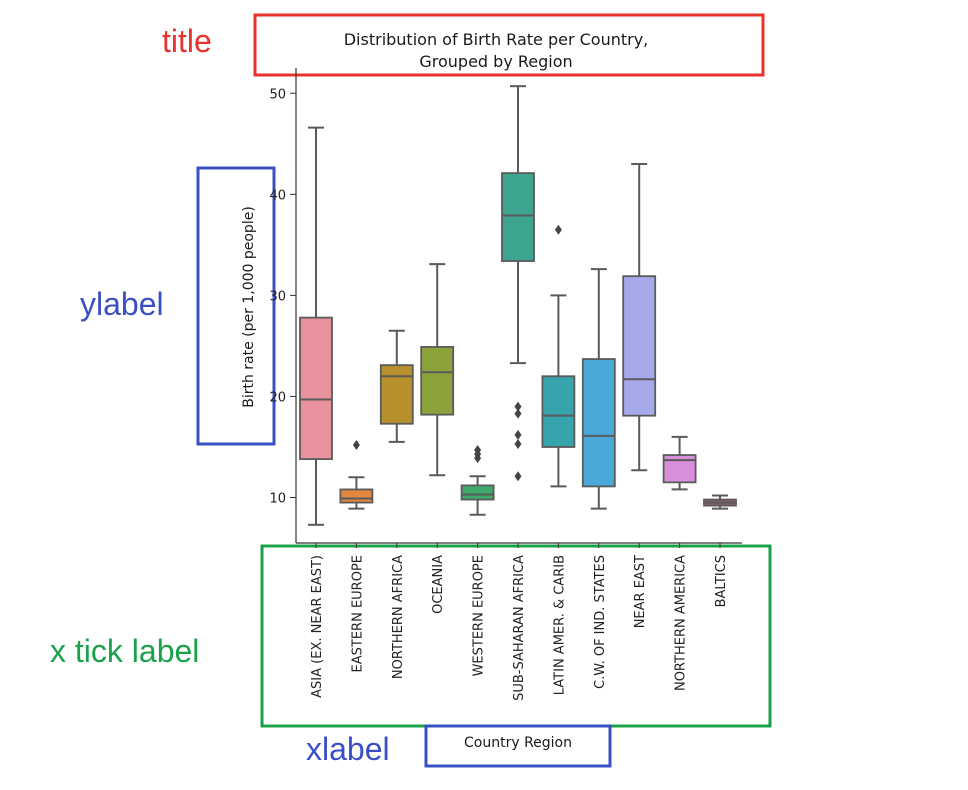  What do you see at coordinates (721, 581) in the screenshot?
I see `x-tick-label: BALTICS` at bounding box center [721, 581].